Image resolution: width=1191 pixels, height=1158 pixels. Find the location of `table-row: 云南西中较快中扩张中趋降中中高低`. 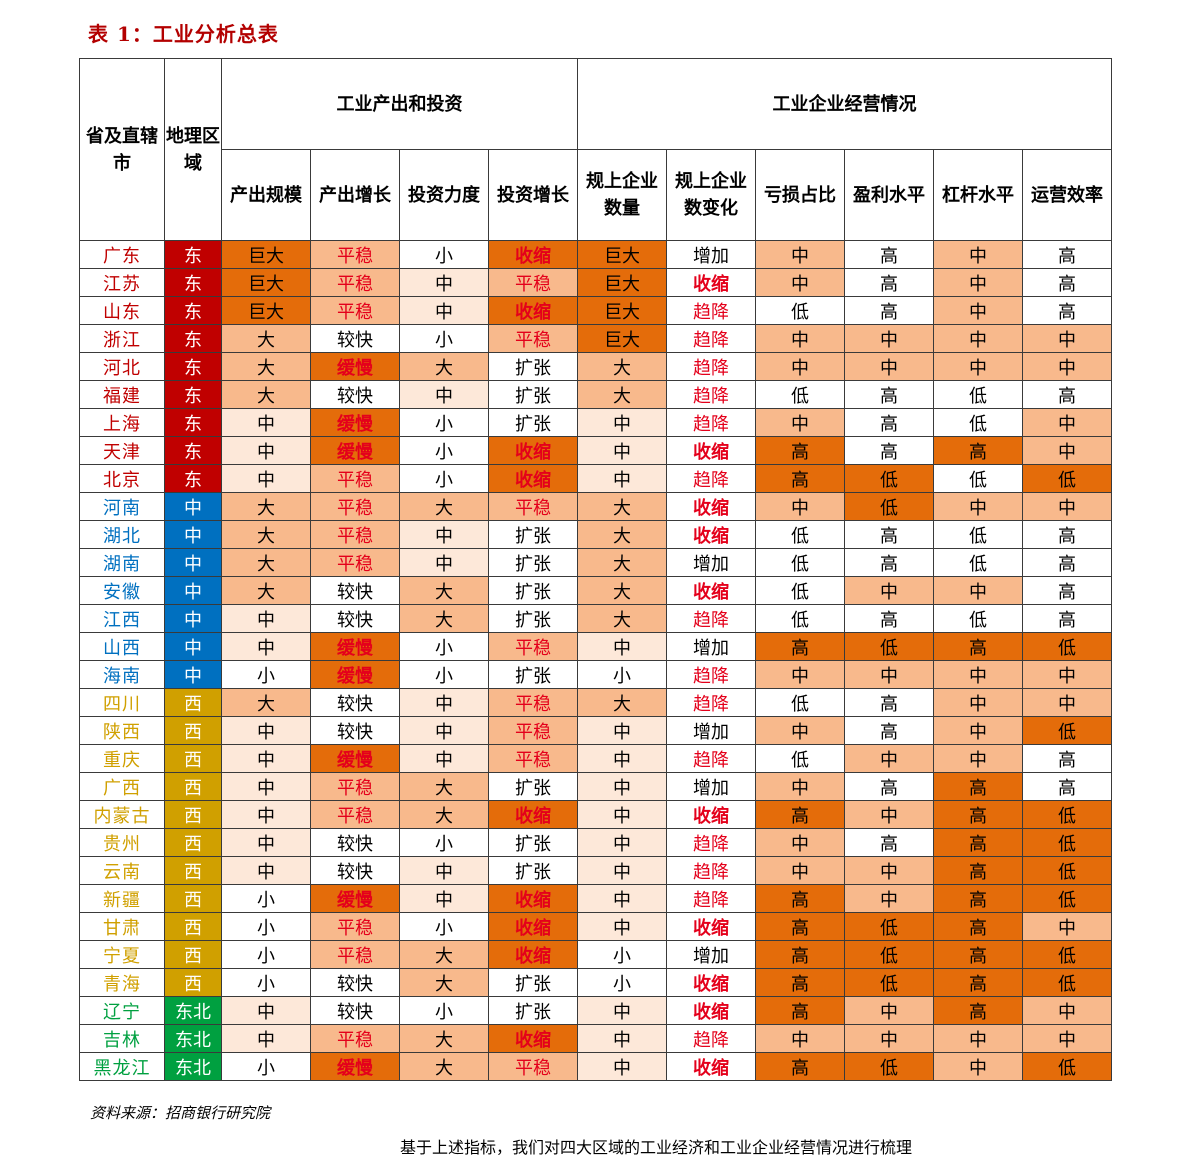

table-row: 云南西中较快中扩张中趋降中中高低 is located at coordinates (596, 870).